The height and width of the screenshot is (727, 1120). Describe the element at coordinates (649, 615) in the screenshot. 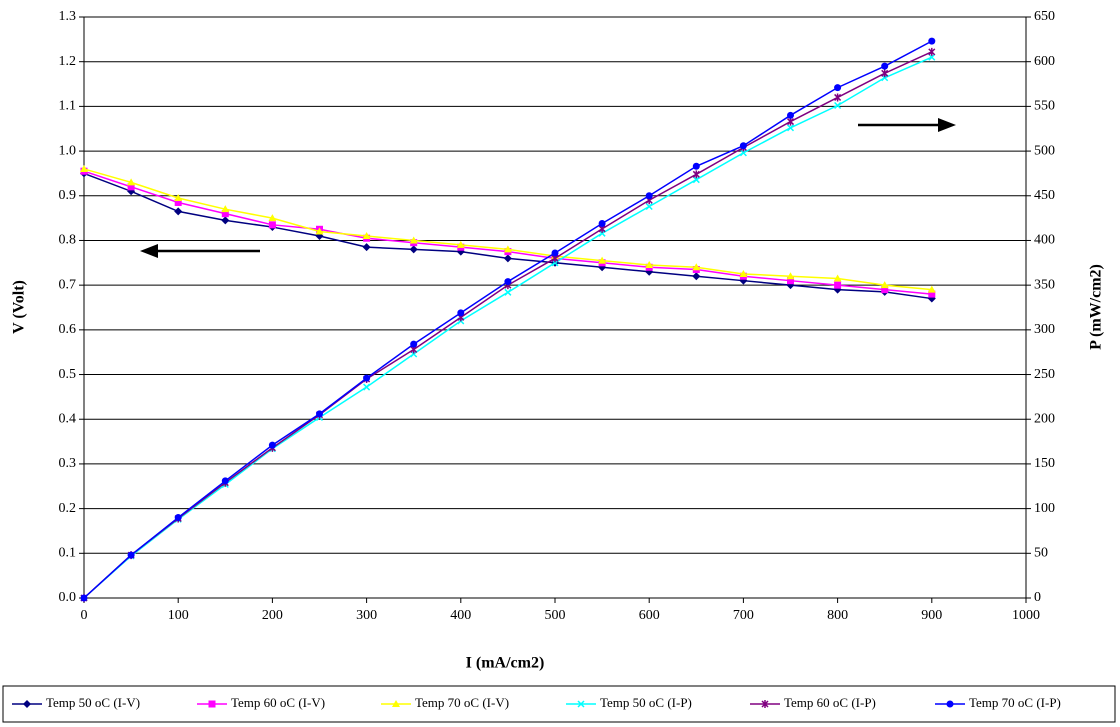

I see `x-tick-label: 600` at that location.